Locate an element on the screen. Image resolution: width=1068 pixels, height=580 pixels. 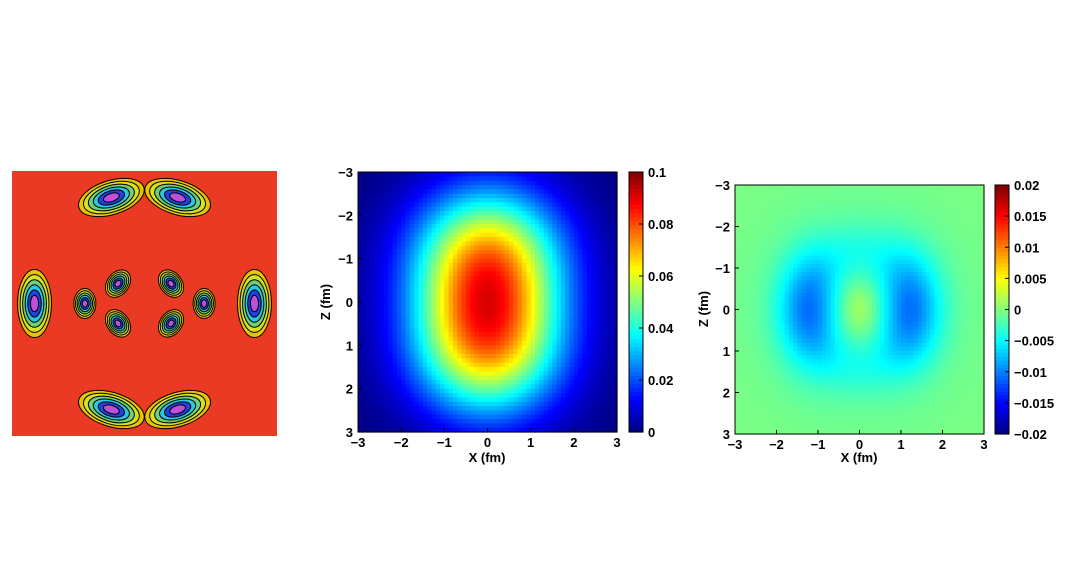
colorbar-step is located at coordinates (636, 304).